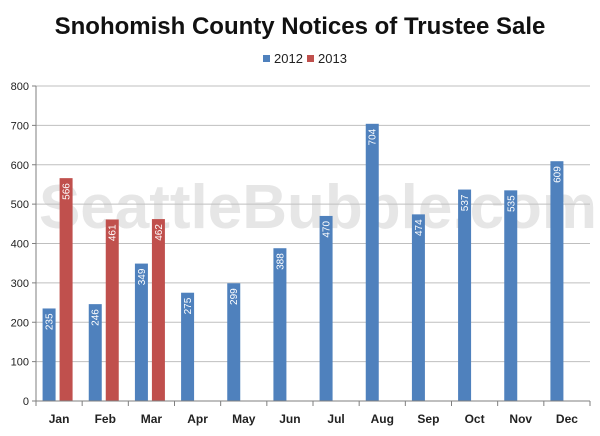  What do you see at coordinates (465, 202) in the screenshot?
I see `data-label: 537` at bounding box center [465, 202].